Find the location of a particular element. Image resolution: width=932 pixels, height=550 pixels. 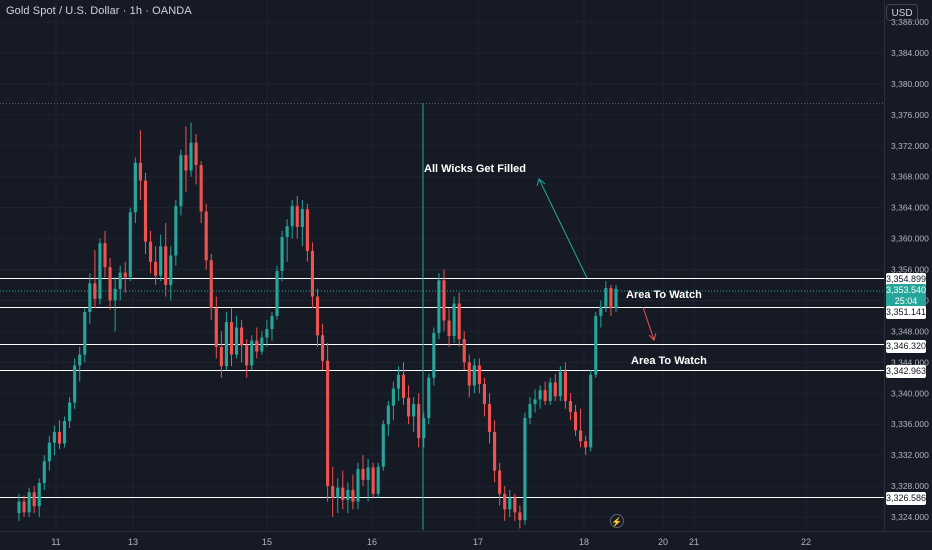

level-tag-3: 3,346.320 is located at coordinates (906, 346).